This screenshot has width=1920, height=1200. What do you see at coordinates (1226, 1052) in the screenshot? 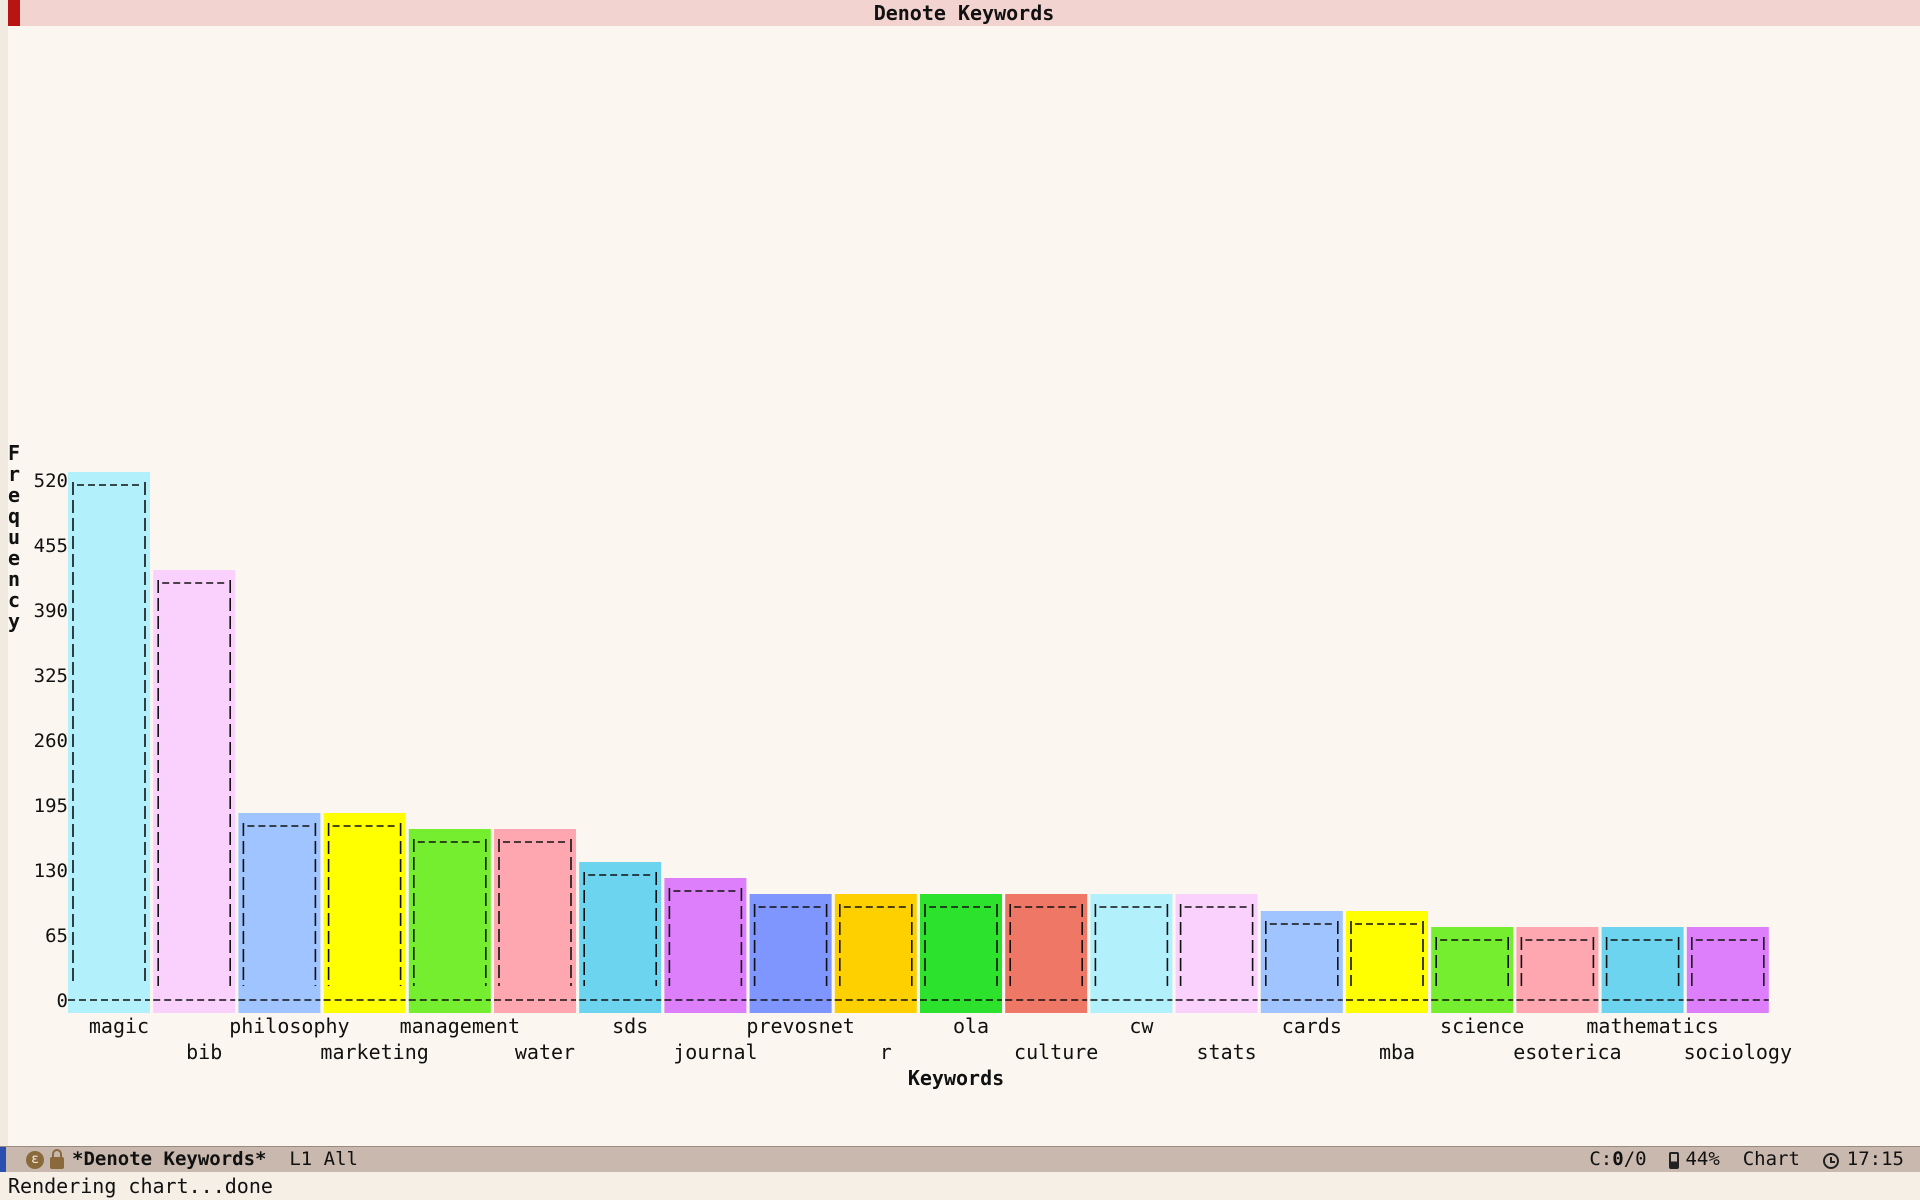
I see `x-tick-label: stats` at bounding box center [1226, 1052].